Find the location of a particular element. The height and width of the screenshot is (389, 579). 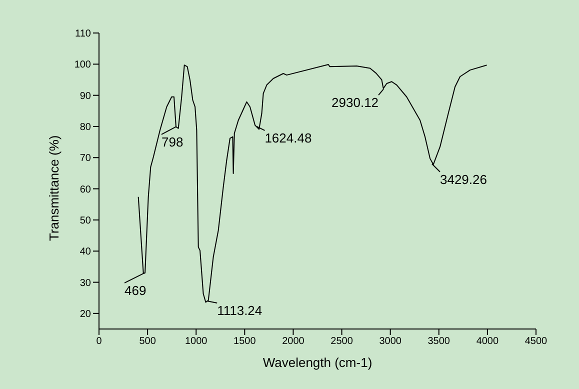

annotation: 2930.12 is located at coordinates (355, 102).